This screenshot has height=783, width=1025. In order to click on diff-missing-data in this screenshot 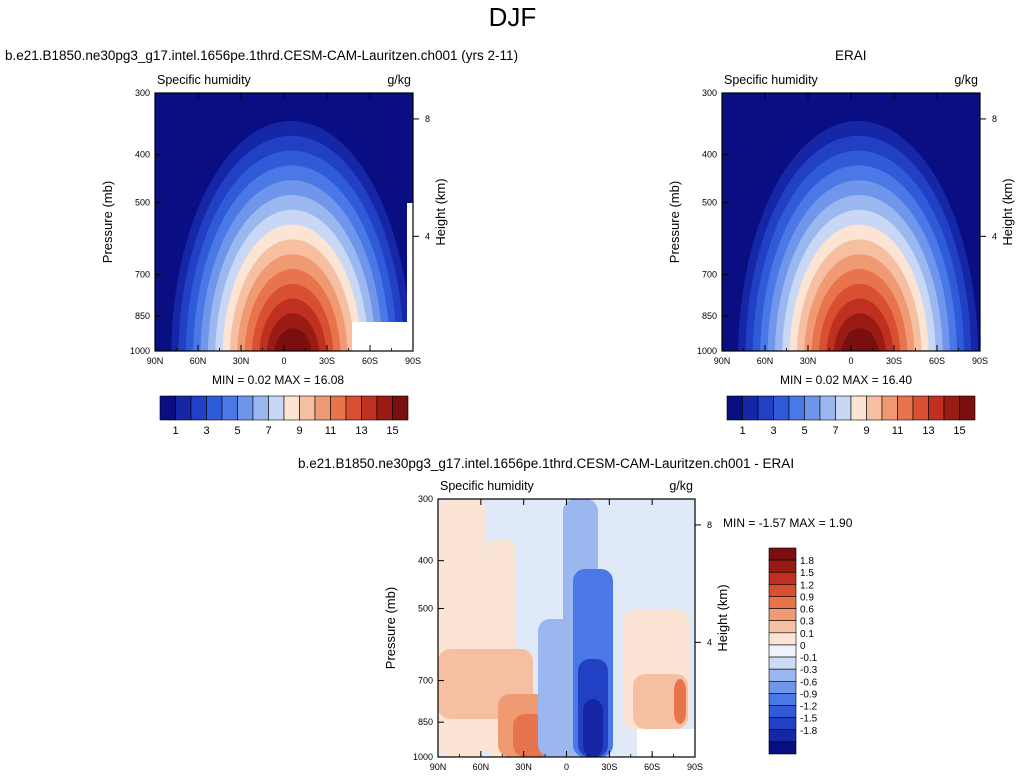, I will do `click(666, 743)`.